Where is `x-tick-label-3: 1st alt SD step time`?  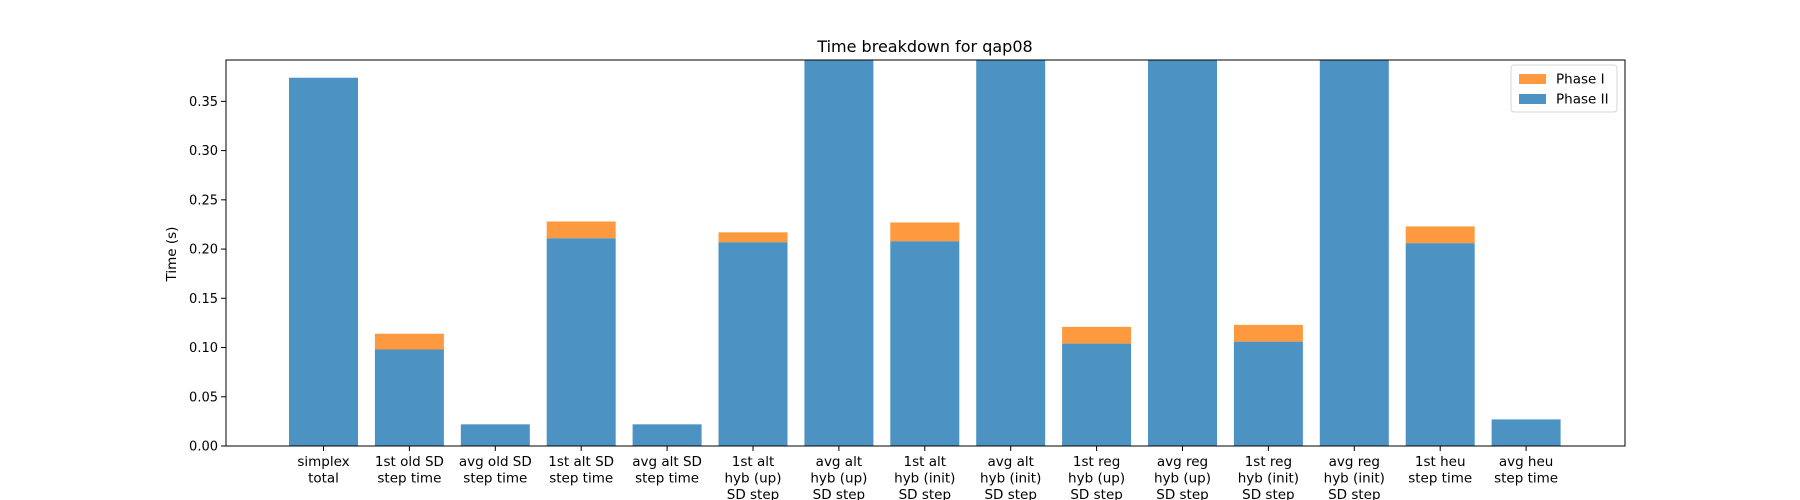 x-tick-label-3: 1st alt SD step time is located at coordinates (581, 470).